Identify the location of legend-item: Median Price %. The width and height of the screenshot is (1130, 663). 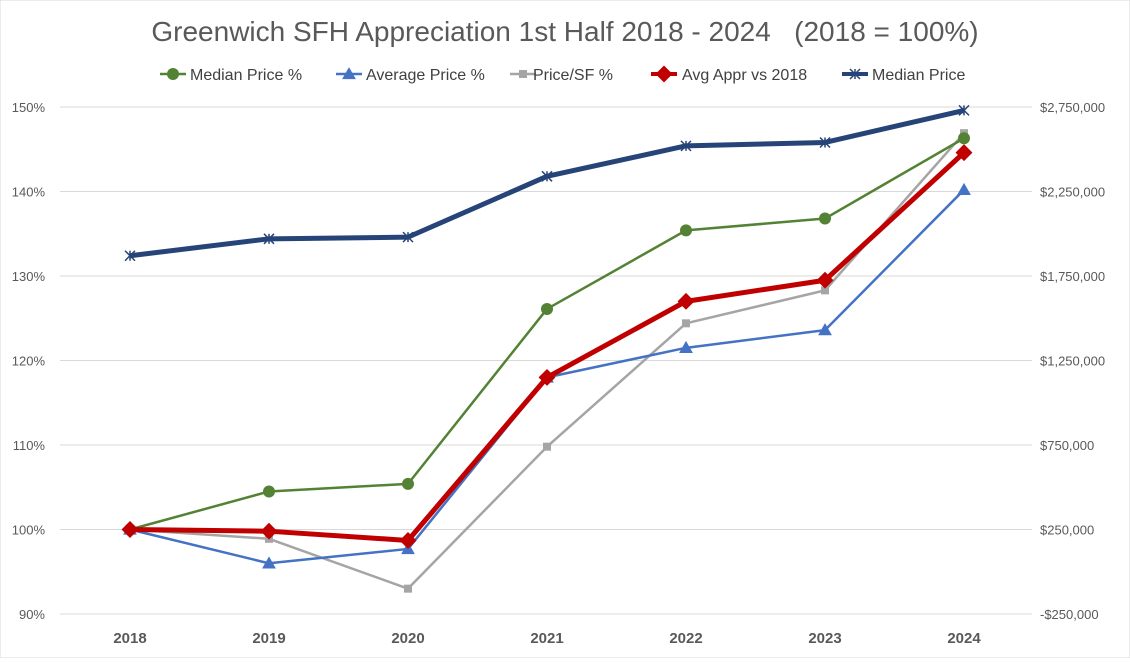
(231, 75).